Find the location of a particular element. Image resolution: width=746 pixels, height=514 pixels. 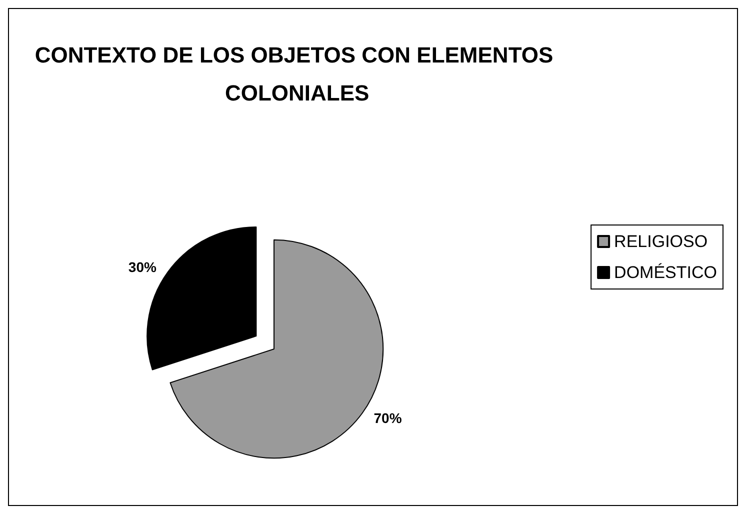

data-label: 30% is located at coordinates (142, 267).